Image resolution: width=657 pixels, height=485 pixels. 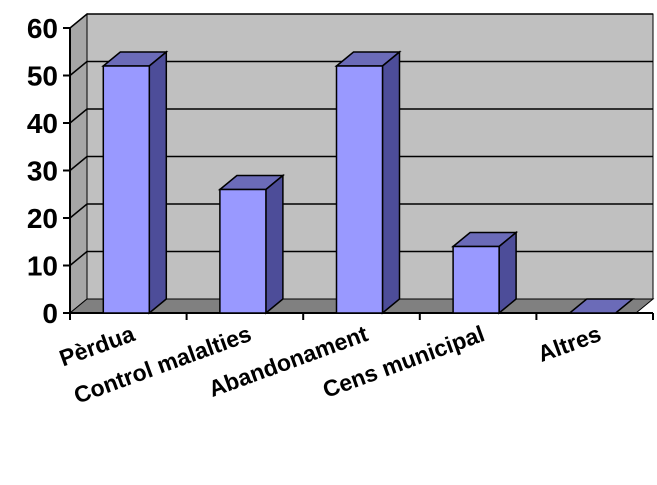 I want to click on y-tick-label: 30, so click(x=42, y=171).